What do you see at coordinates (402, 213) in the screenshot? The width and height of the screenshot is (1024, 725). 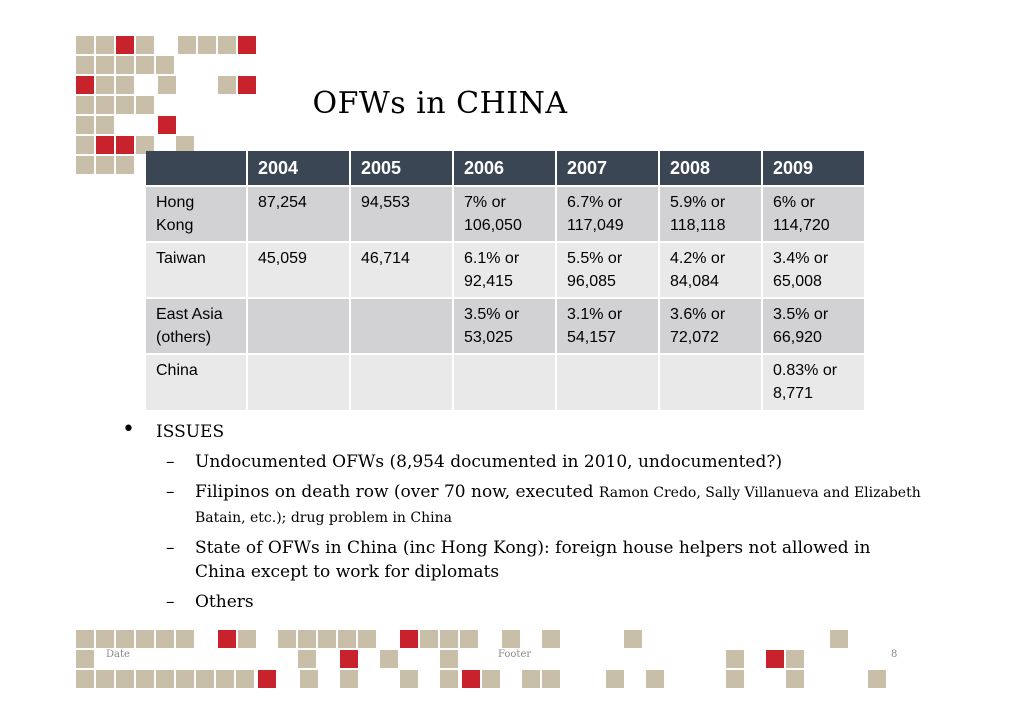 I see `table-cell: 94,553` at bounding box center [402, 213].